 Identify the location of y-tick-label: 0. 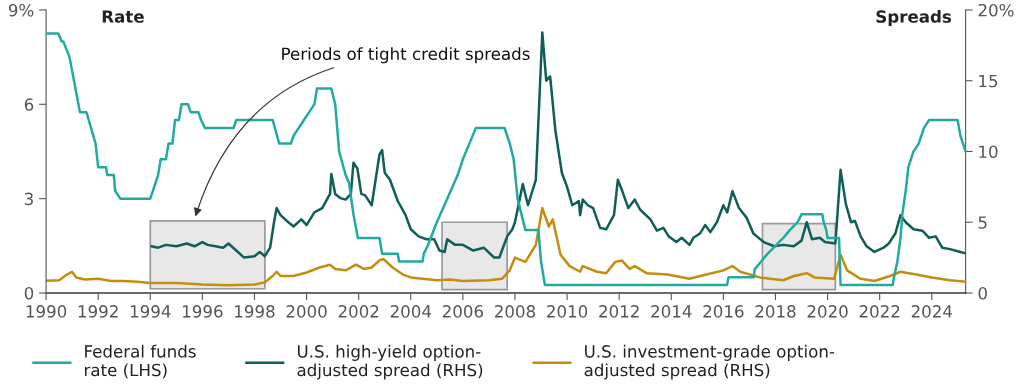
(29, 293).